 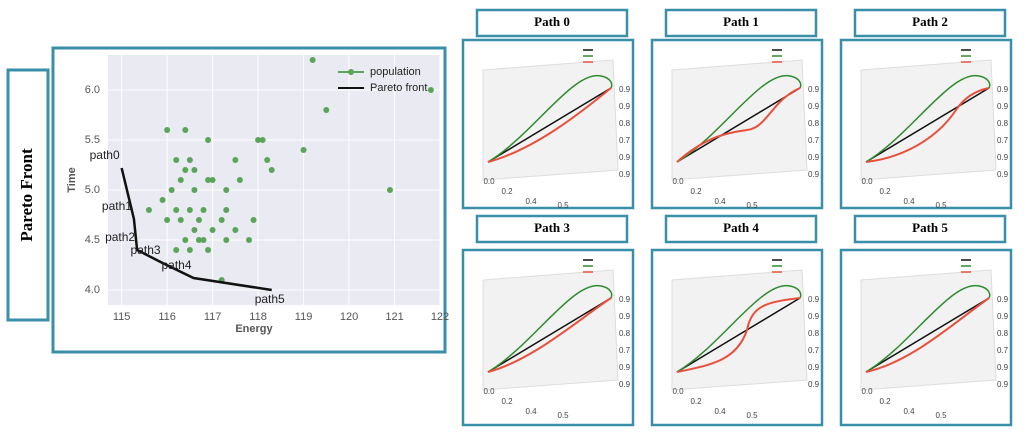 I want to click on pareto-line, so click(x=196, y=229).